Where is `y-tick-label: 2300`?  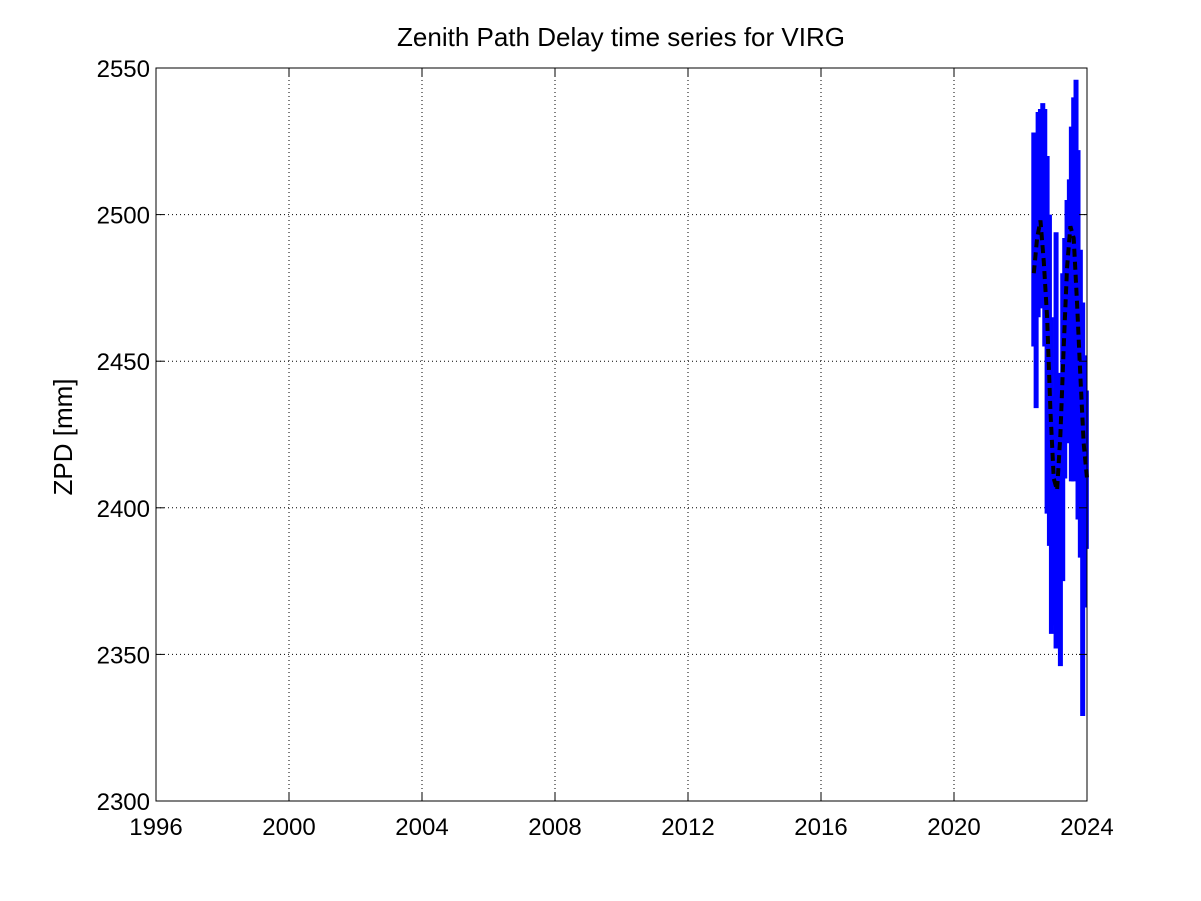
y-tick-label: 2300 is located at coordinates (123, 802).